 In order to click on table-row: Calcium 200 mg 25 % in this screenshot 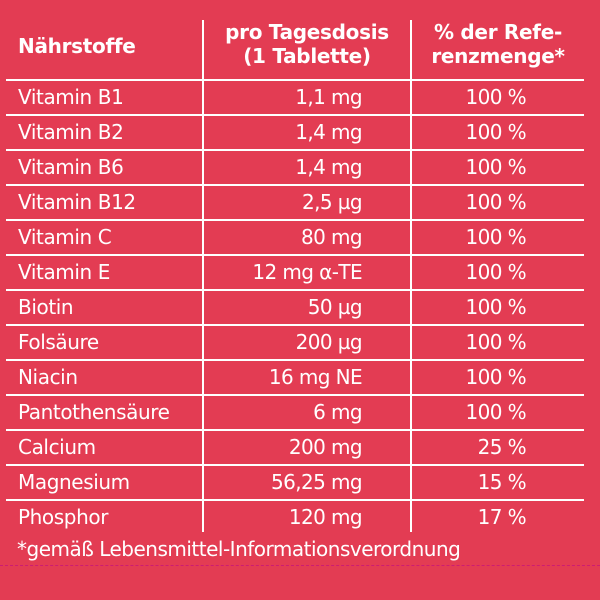, I will do `click(295, 448)`.